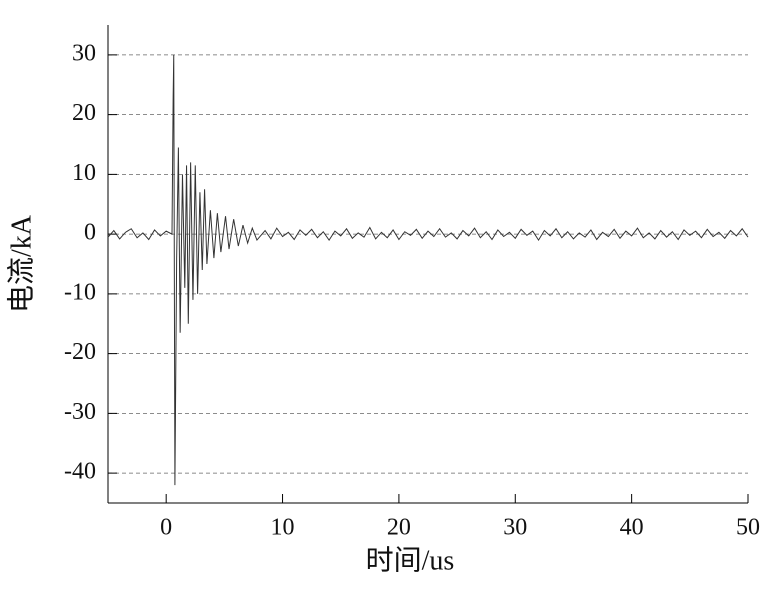  What do you see at coordinates (21, 263) in the screenshot?
I see `y-axis-label: 电流/kA` at bounding box center [21, 263].